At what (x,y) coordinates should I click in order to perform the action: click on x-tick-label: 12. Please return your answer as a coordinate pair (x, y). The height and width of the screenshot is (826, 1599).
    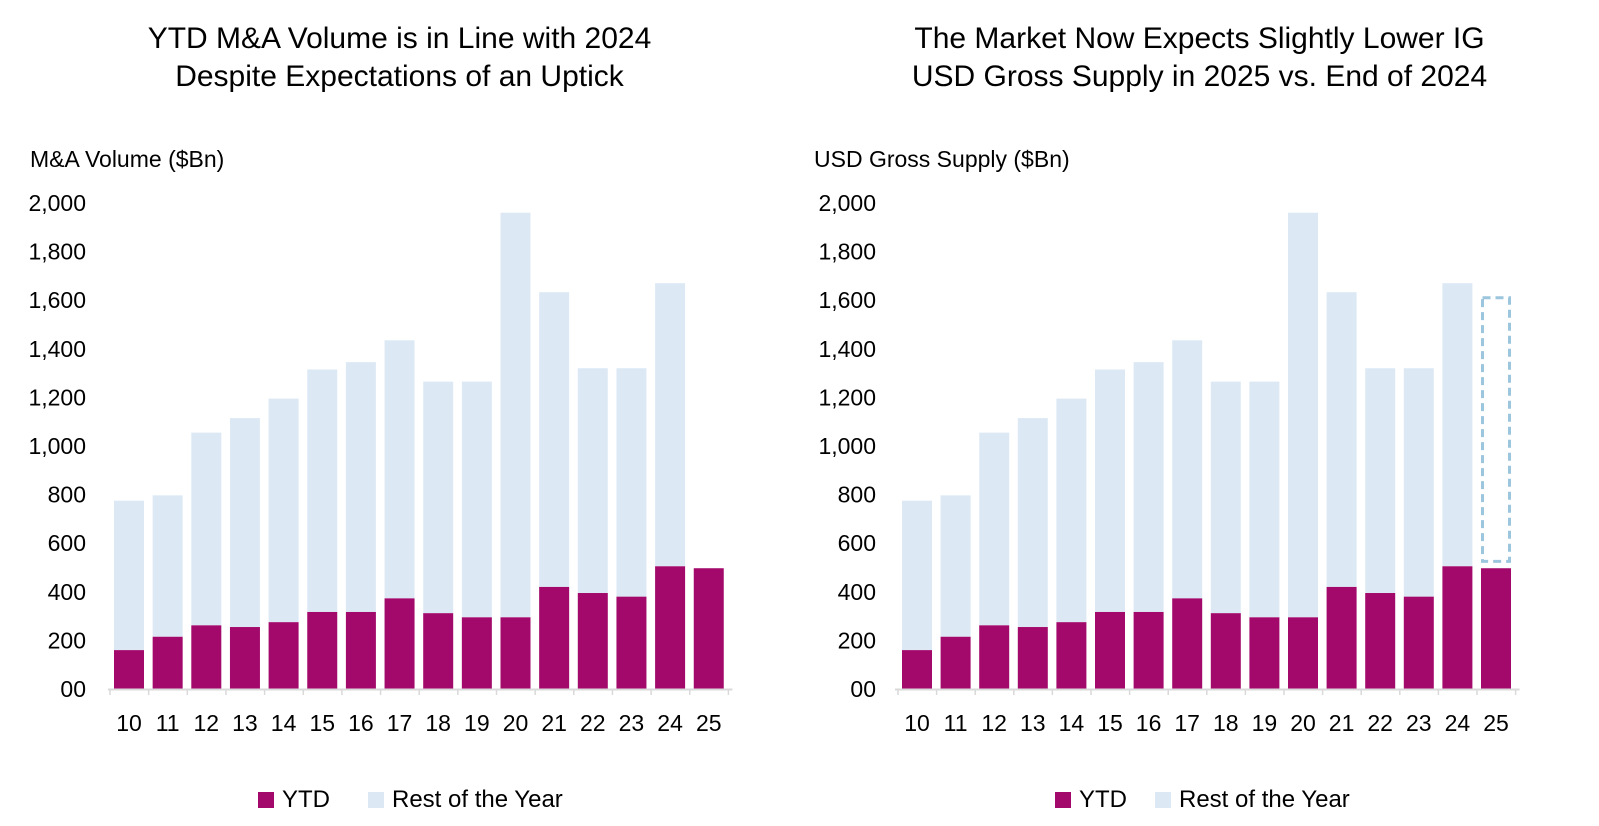
    Looking at the image, I should click on (994, 723).